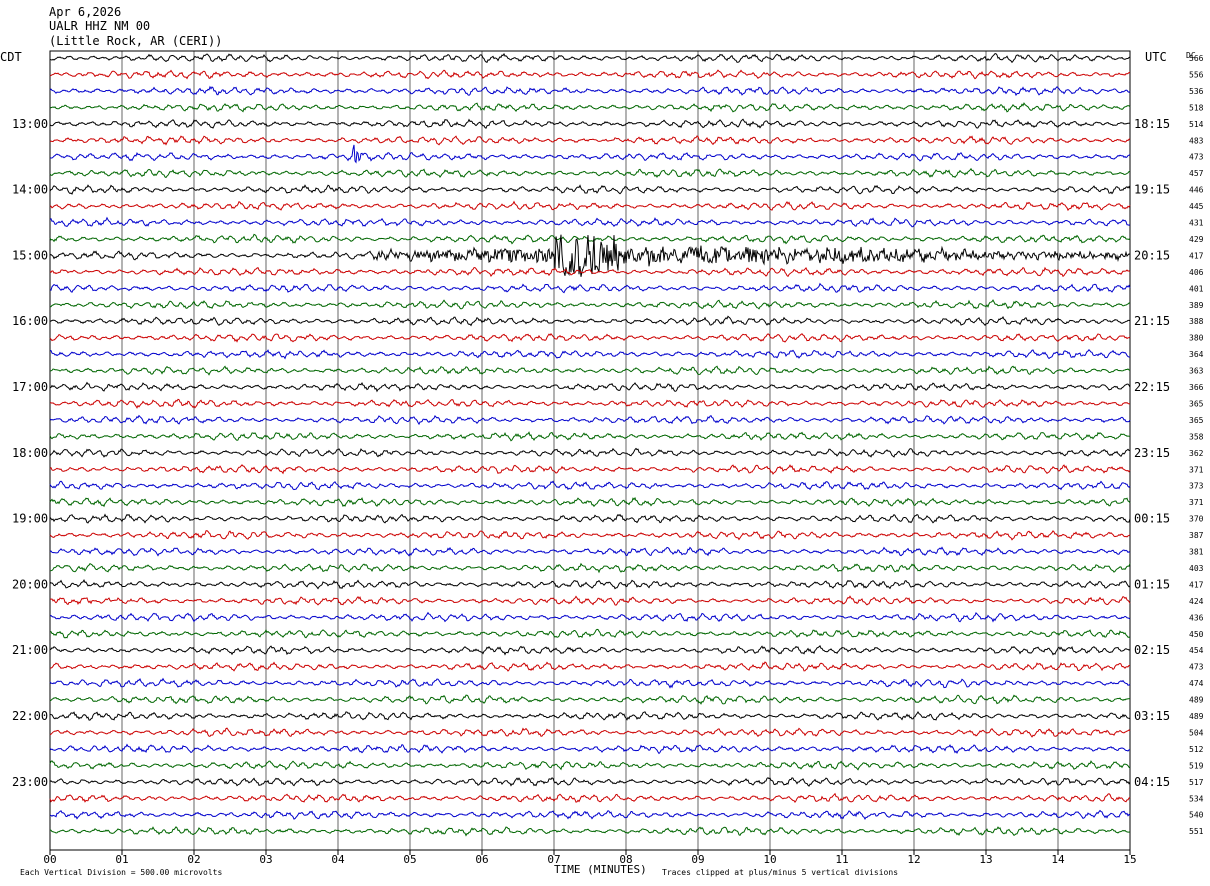  I want to click on right-hour-label: 01:15, so click(1152, 584).